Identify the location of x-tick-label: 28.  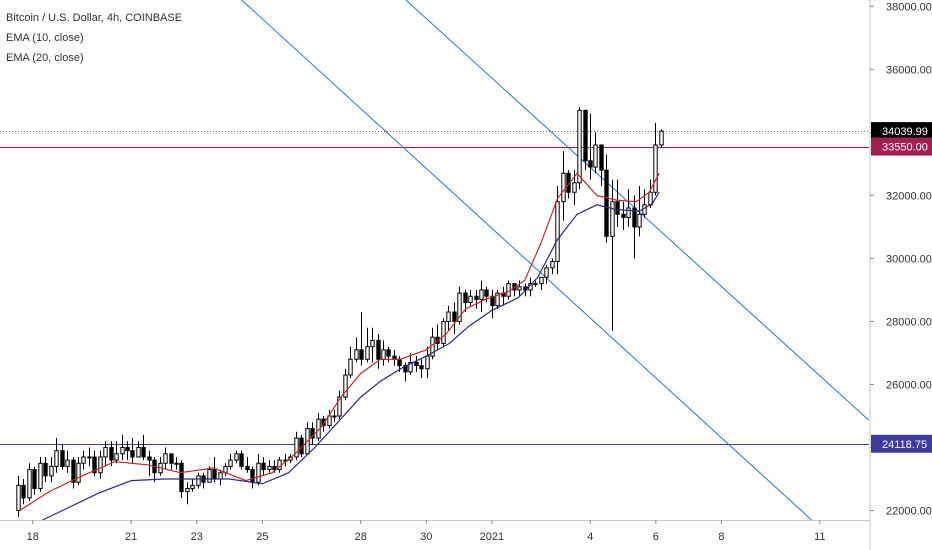
(361, 537).